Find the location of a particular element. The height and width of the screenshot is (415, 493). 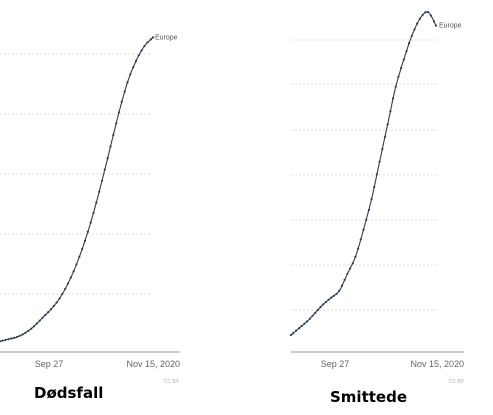

chart-caption-dodsfall: Dødsfall is located at coordinates (69, 393).